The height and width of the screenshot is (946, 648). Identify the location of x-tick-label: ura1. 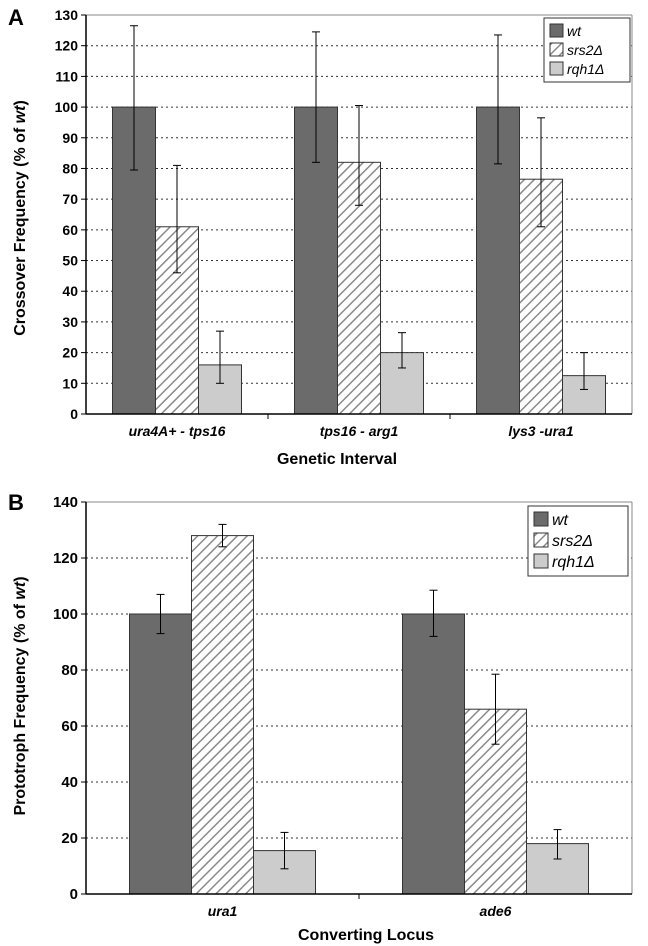
(223, 911).